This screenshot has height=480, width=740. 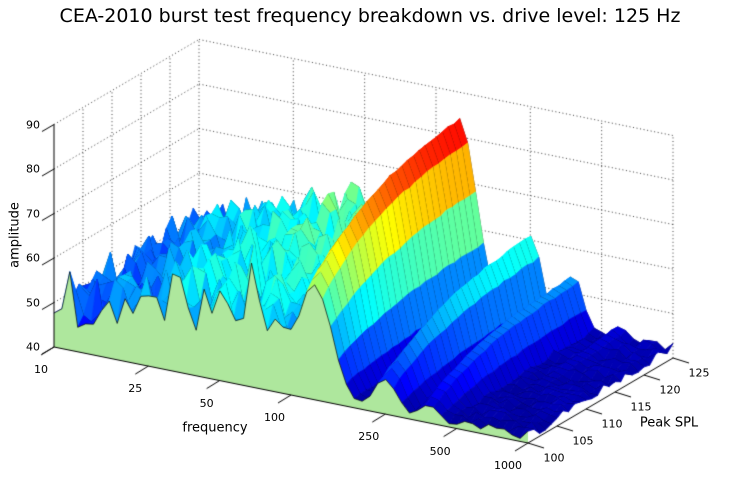 I want to click on spl-tick-label: 120, so click(x=670, y=390).